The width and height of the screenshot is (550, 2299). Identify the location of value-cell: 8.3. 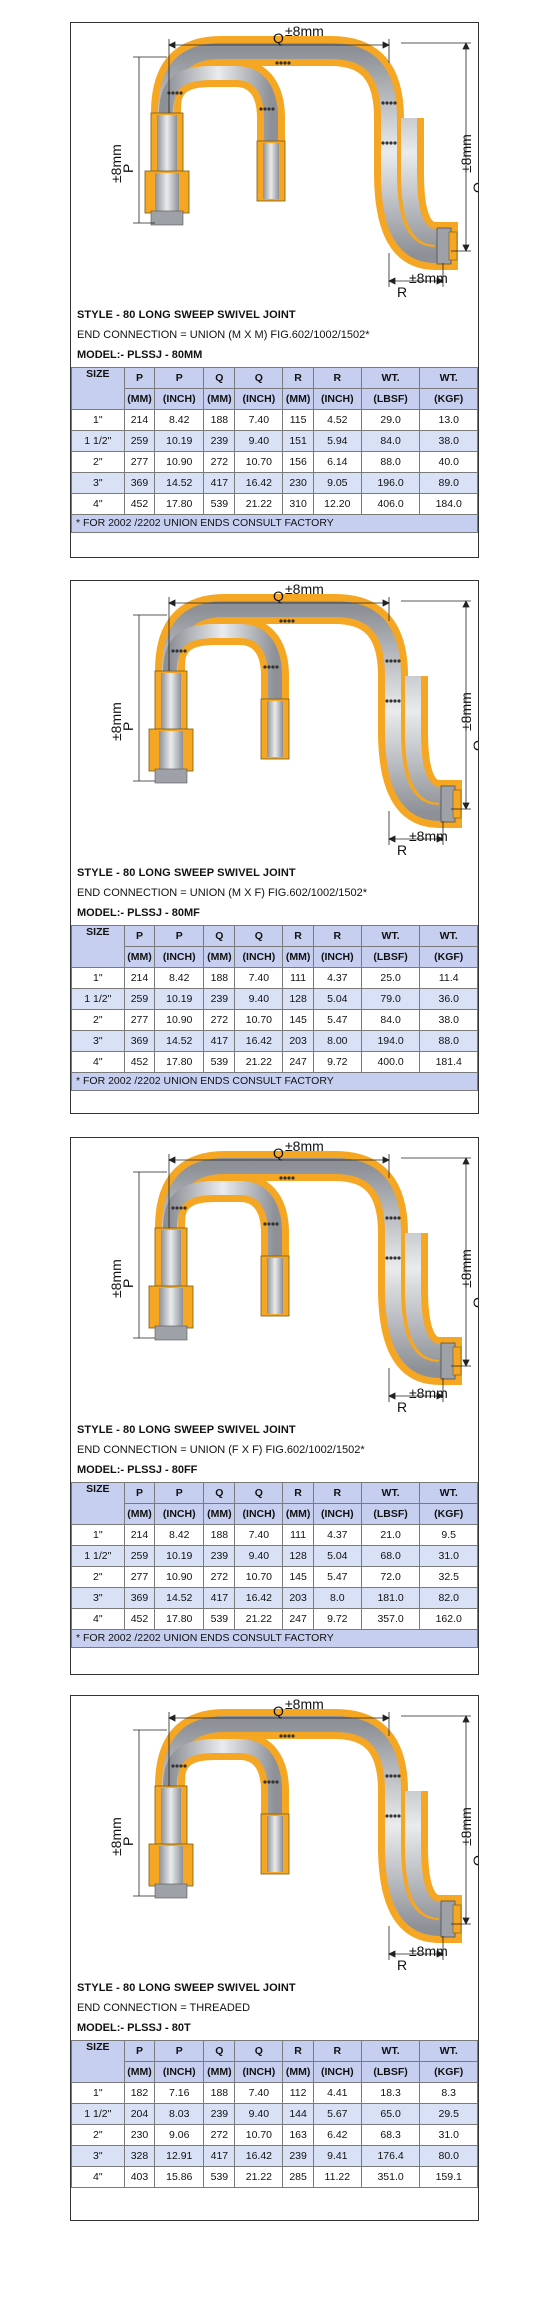
(448, 2093).